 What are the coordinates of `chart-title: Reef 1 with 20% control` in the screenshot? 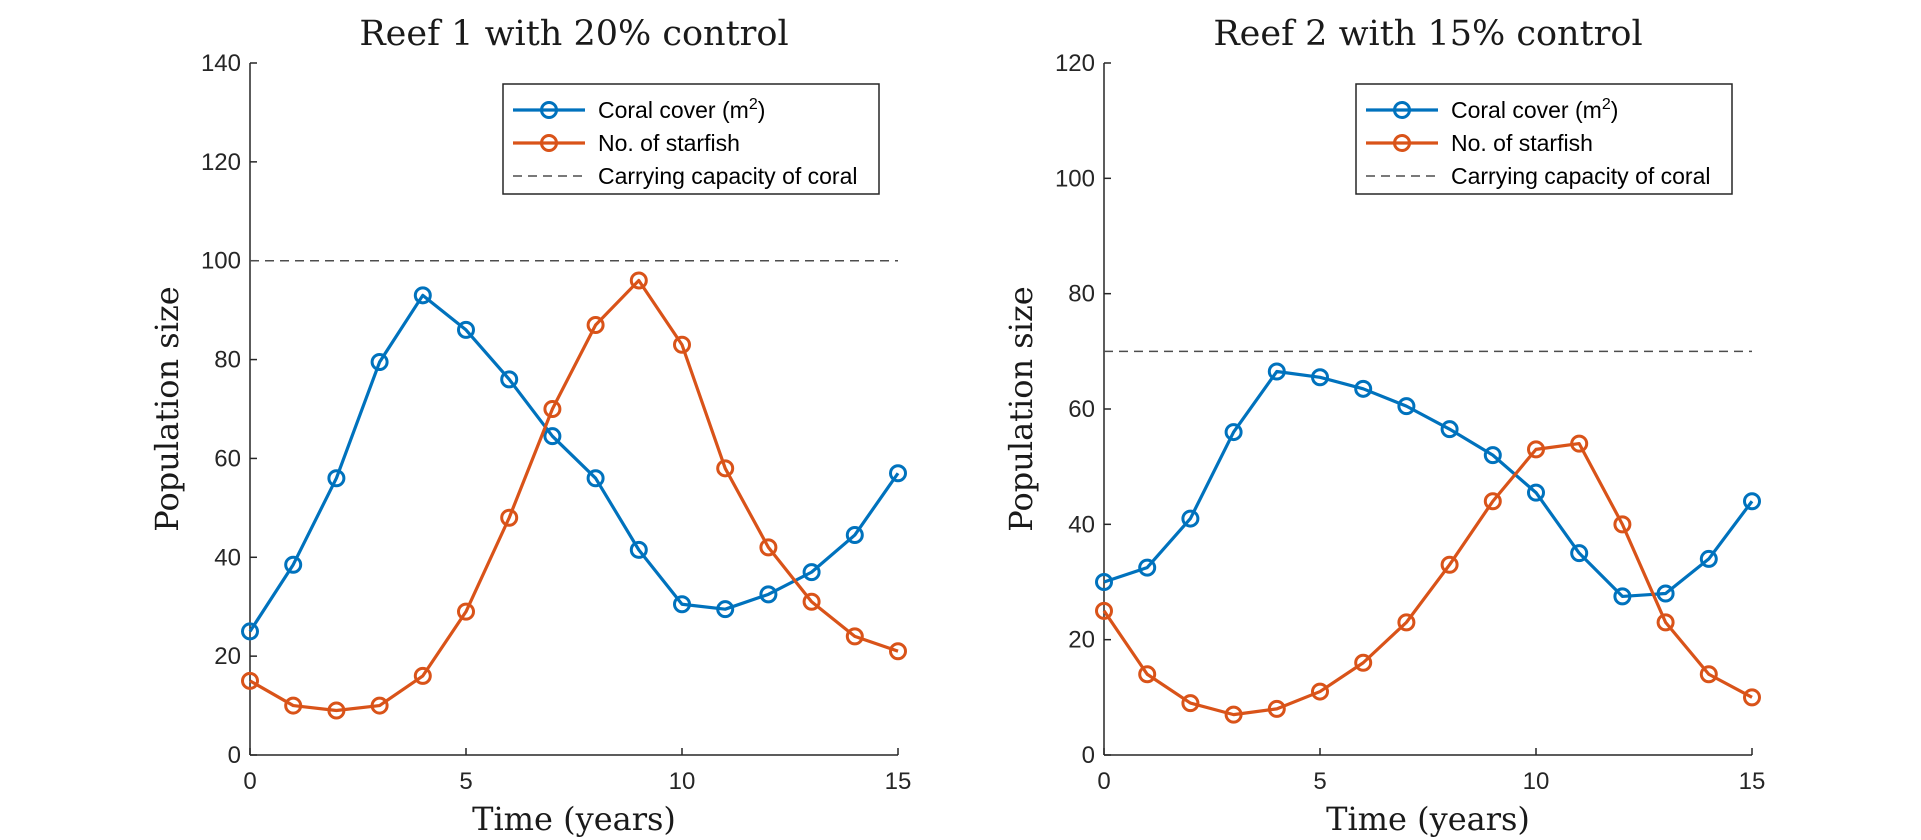 It's located at (573, 34).